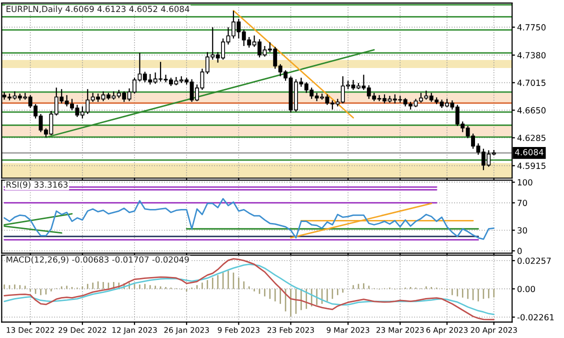 Image resolution: width=564 pixels, height=338 pixels. I want to click on y-tick-label: 4.5915, so click(531, 165).